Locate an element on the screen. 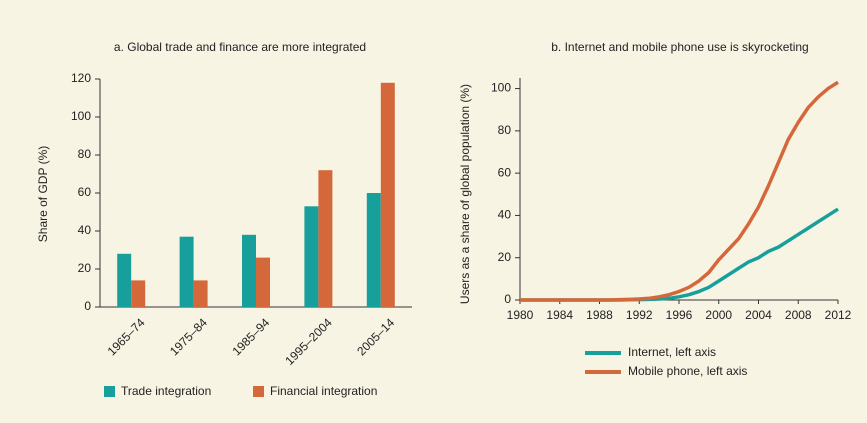 The image size is (867, 423). x-tick-label: 1984 is located at coordinates (559, 315).